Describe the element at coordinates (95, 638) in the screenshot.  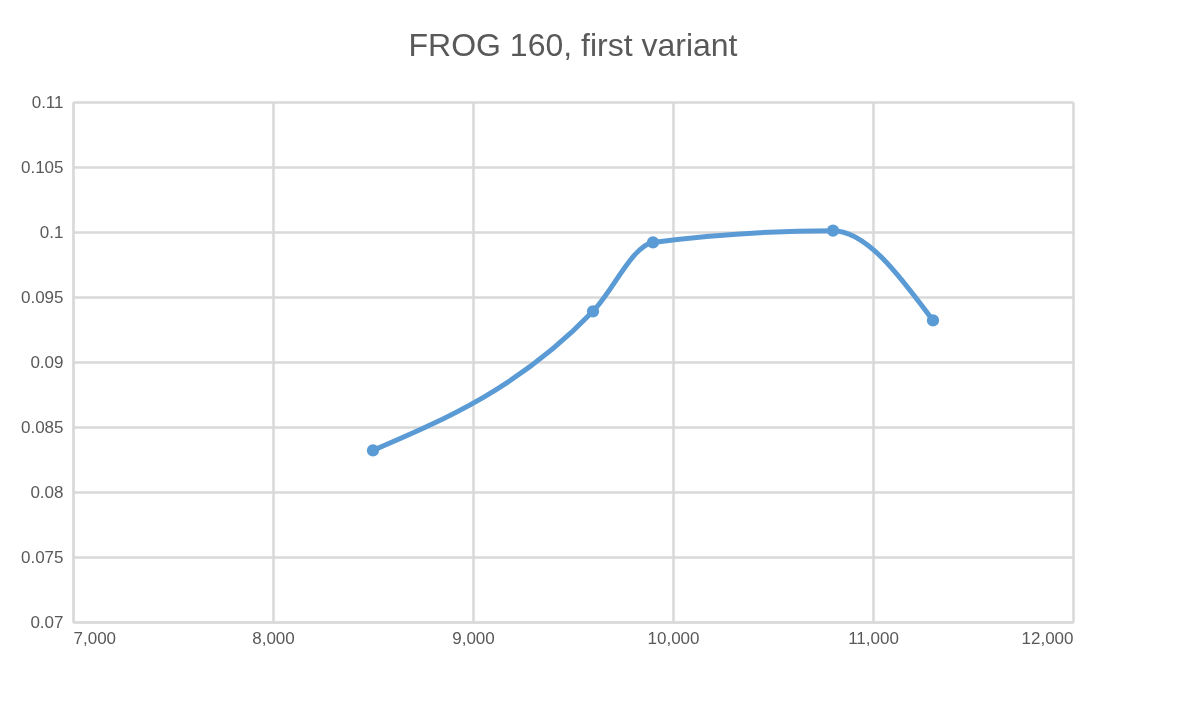
I see `x-tick-label: 7,000` at that location.